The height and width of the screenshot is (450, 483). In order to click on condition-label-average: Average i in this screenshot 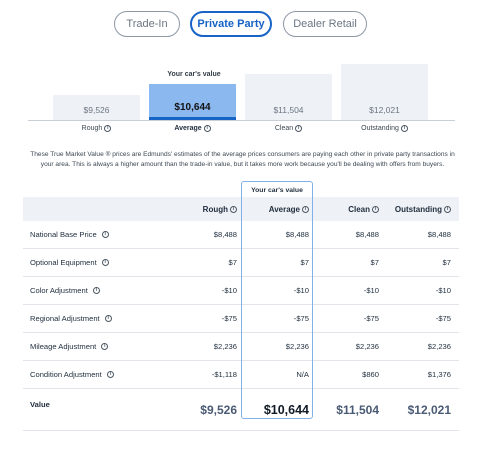, I will do `click(192, 128)`.